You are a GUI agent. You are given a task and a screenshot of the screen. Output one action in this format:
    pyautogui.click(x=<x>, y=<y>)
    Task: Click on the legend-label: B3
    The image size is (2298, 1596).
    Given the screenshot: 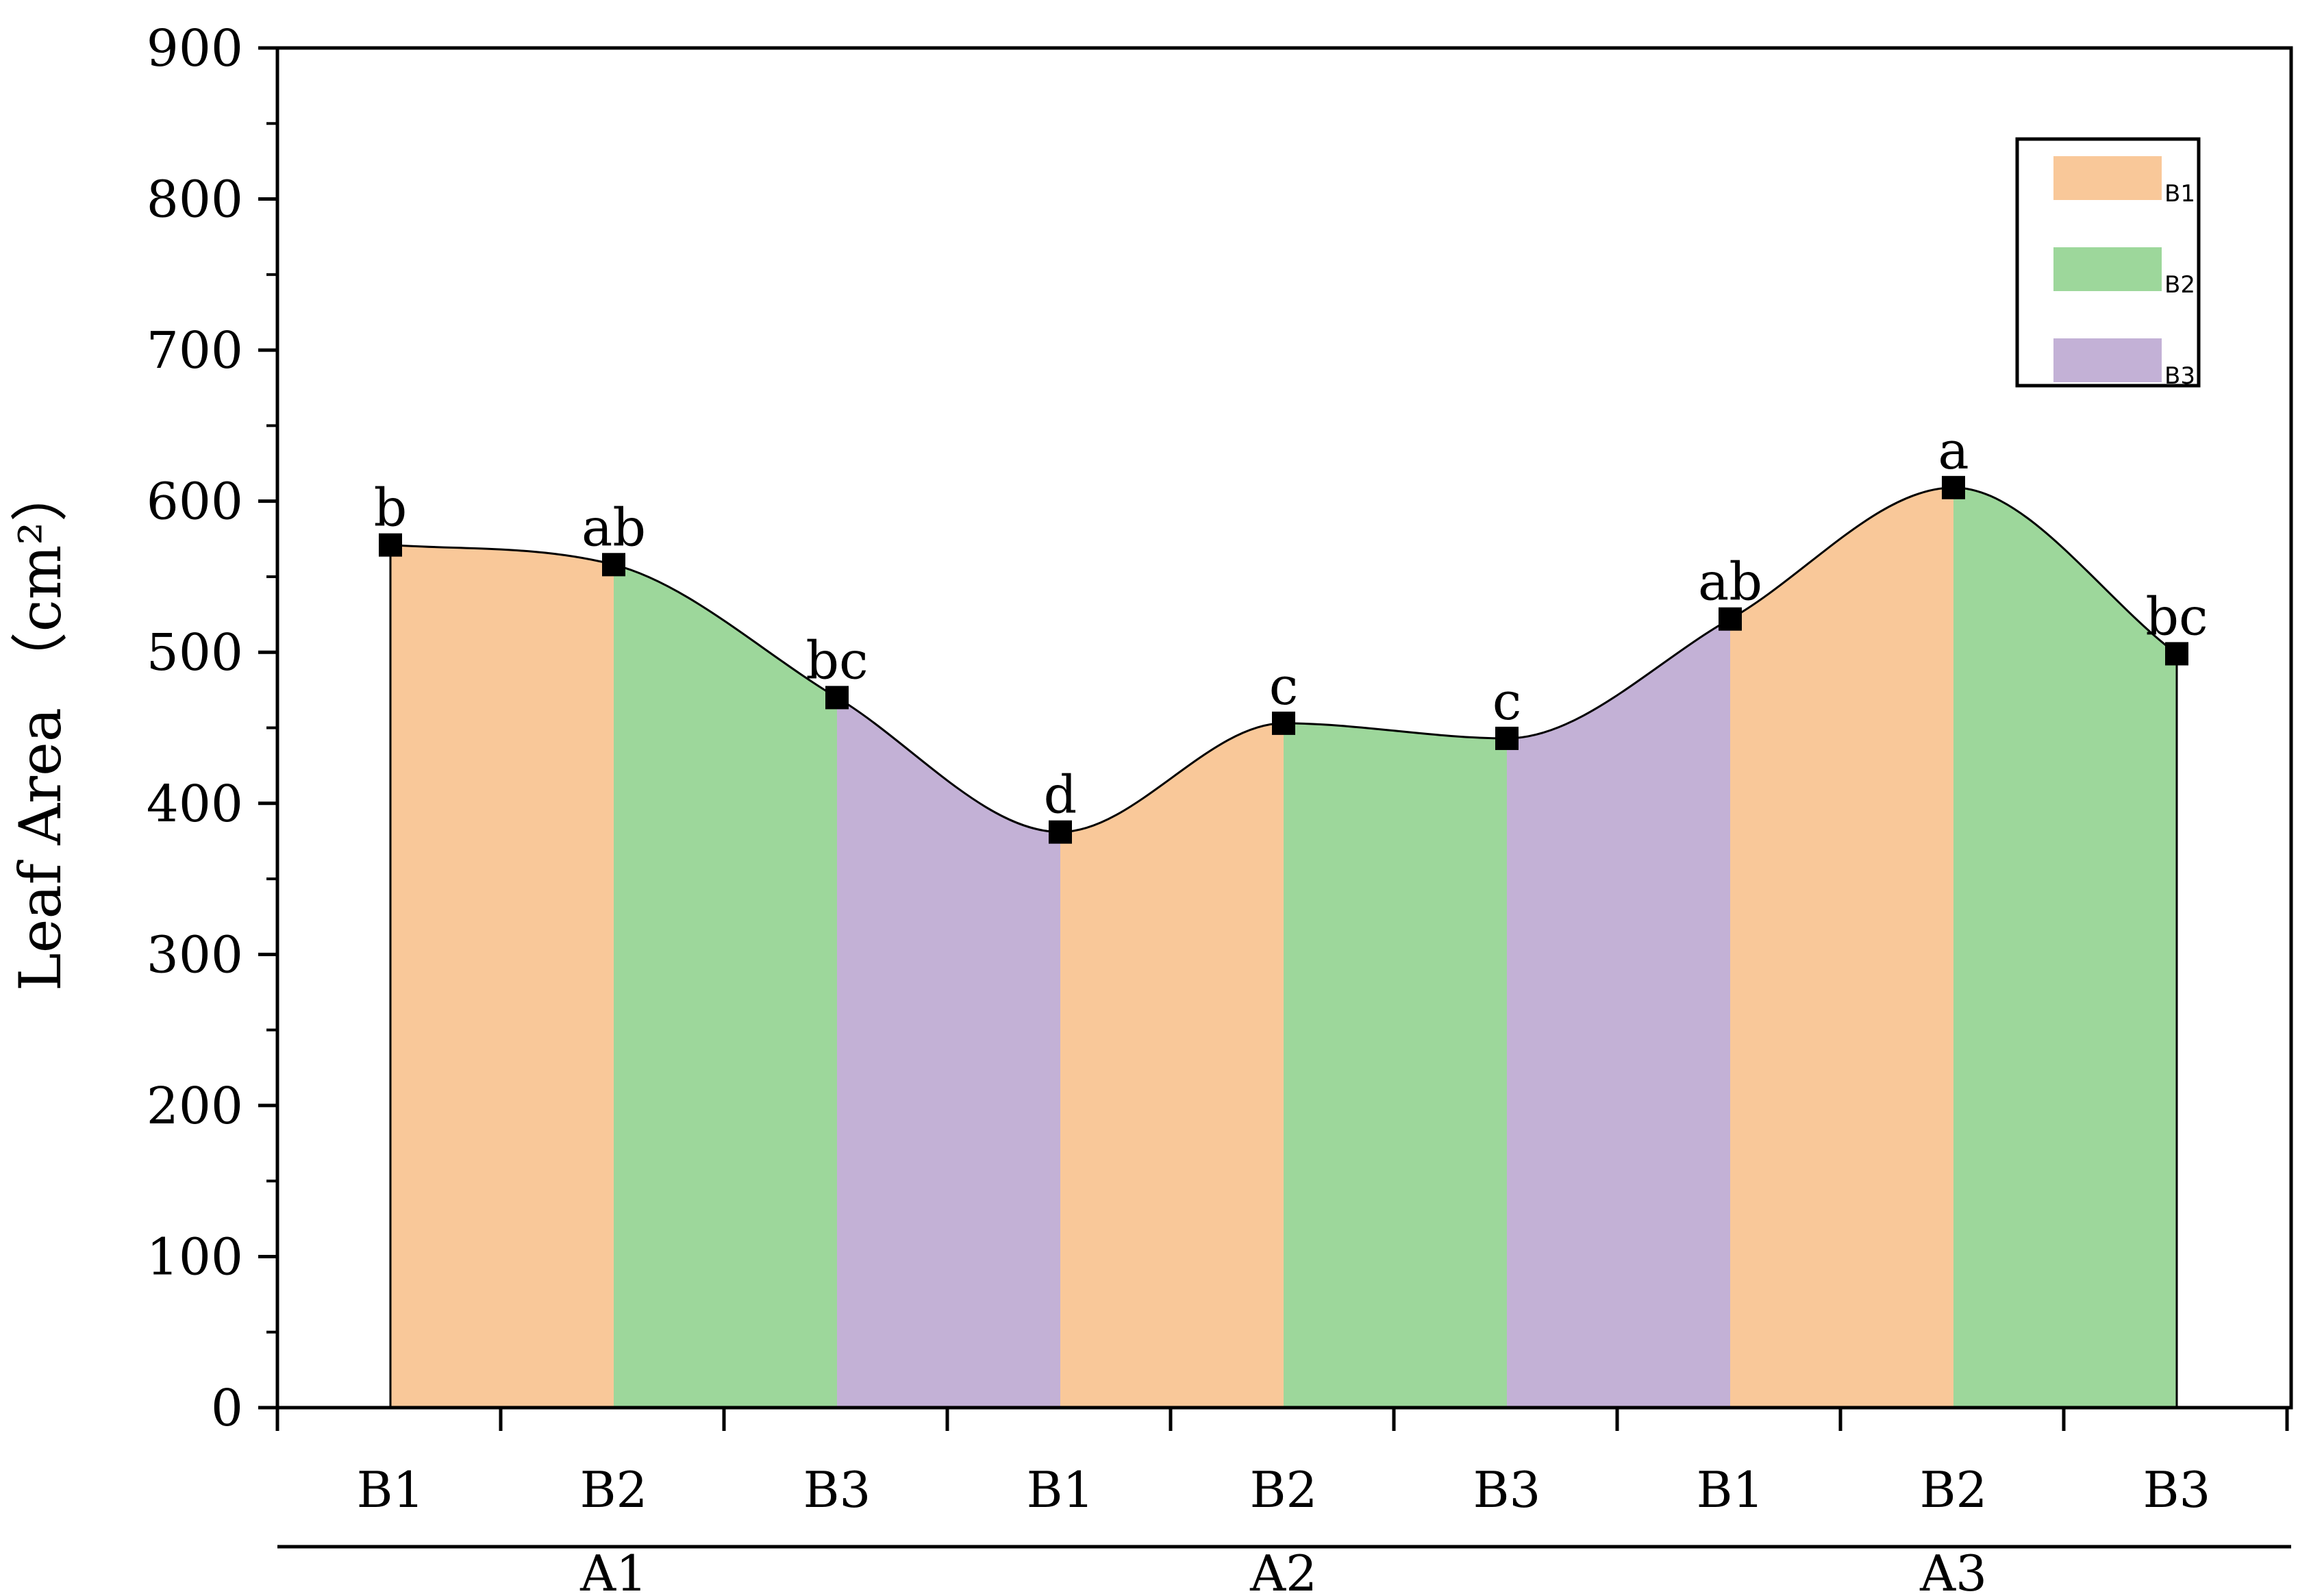 What is the action you would take?
    pyautogui.click(x=2179, y=376)
    